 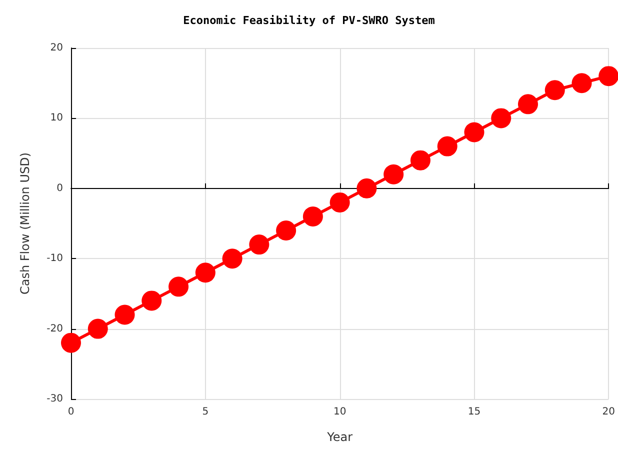 I want to click on x-tick-label: 15, so click(x=474, y=412).